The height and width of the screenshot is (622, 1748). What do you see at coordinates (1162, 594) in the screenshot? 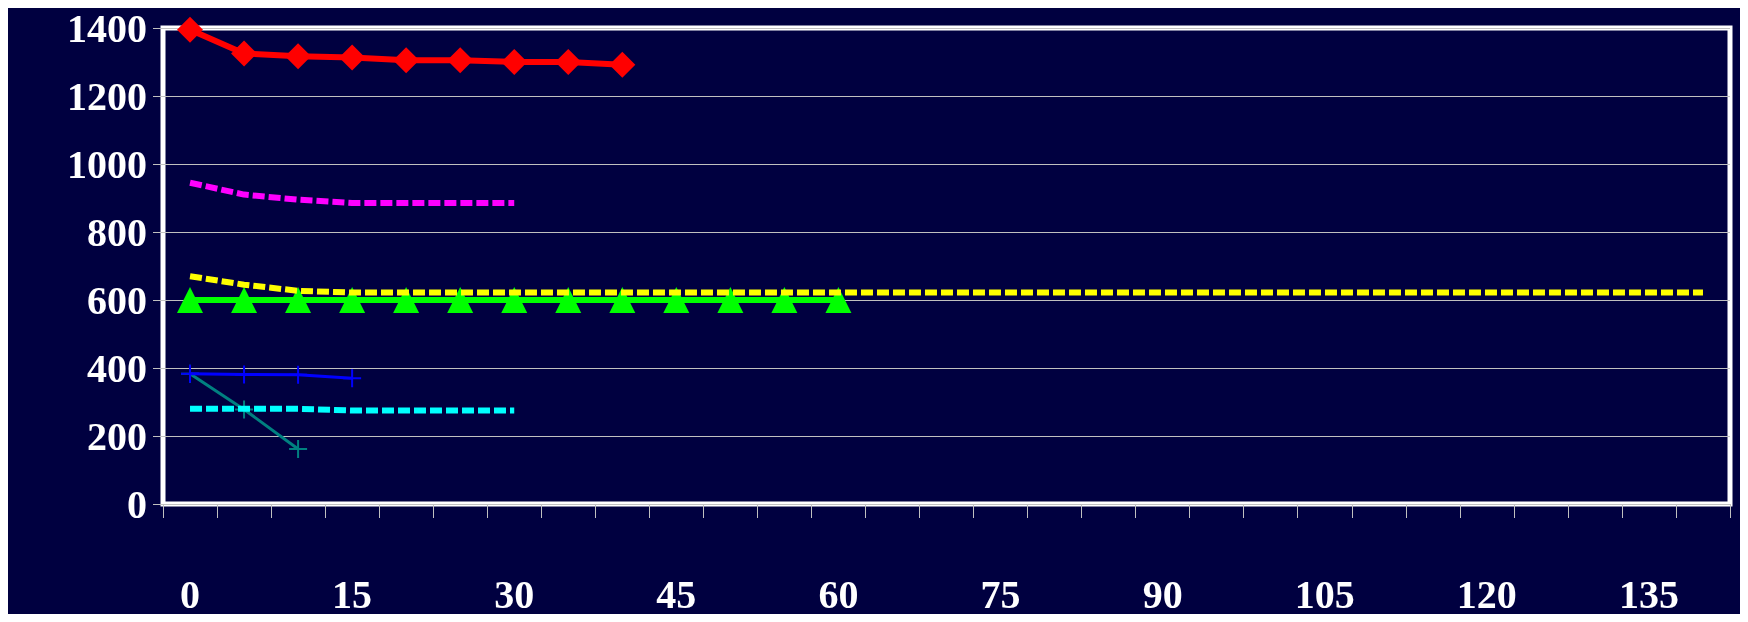
I see `x-tick-label: 90` at bounding box center [1162, 594].